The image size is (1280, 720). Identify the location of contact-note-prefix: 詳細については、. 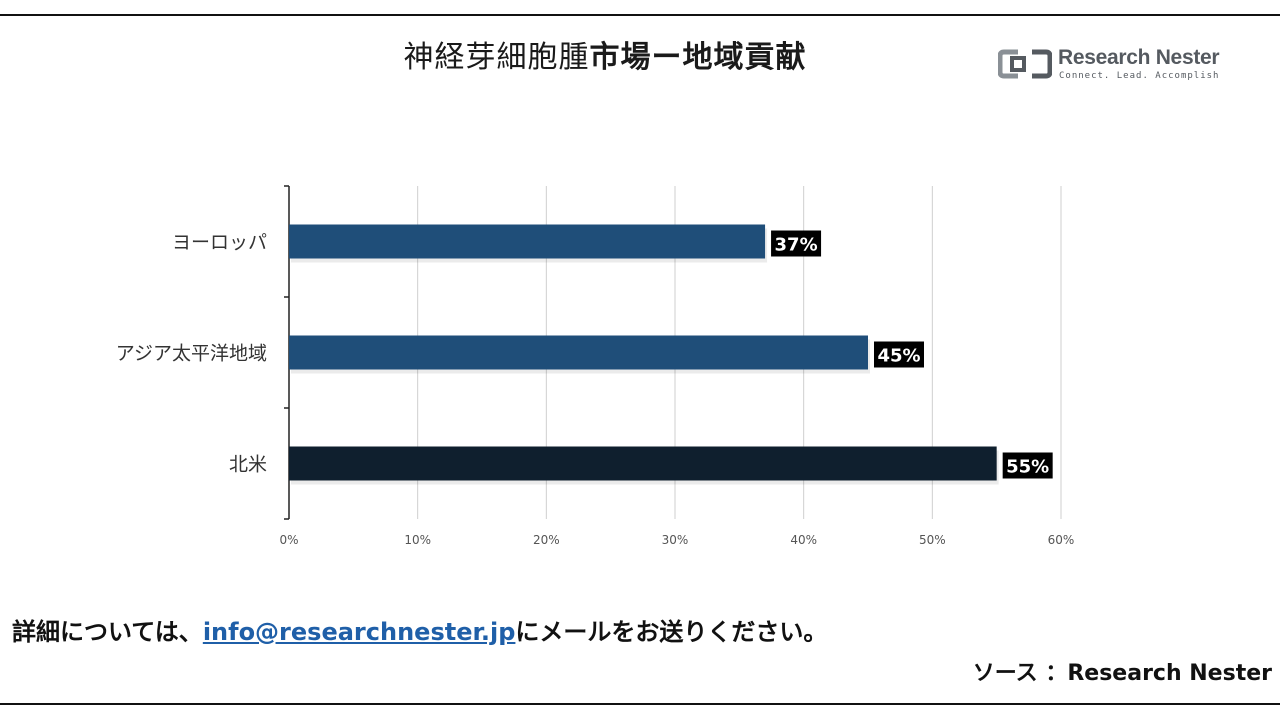
(107, 632).